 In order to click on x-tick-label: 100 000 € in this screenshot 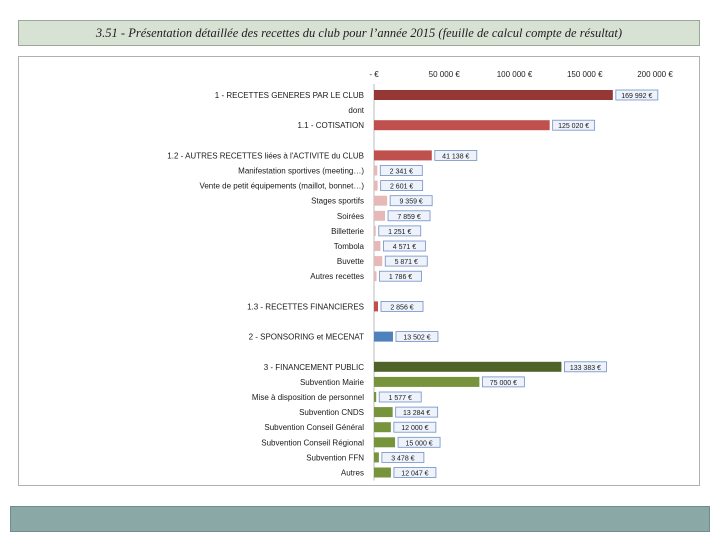, I will do `click(515, 74)`.